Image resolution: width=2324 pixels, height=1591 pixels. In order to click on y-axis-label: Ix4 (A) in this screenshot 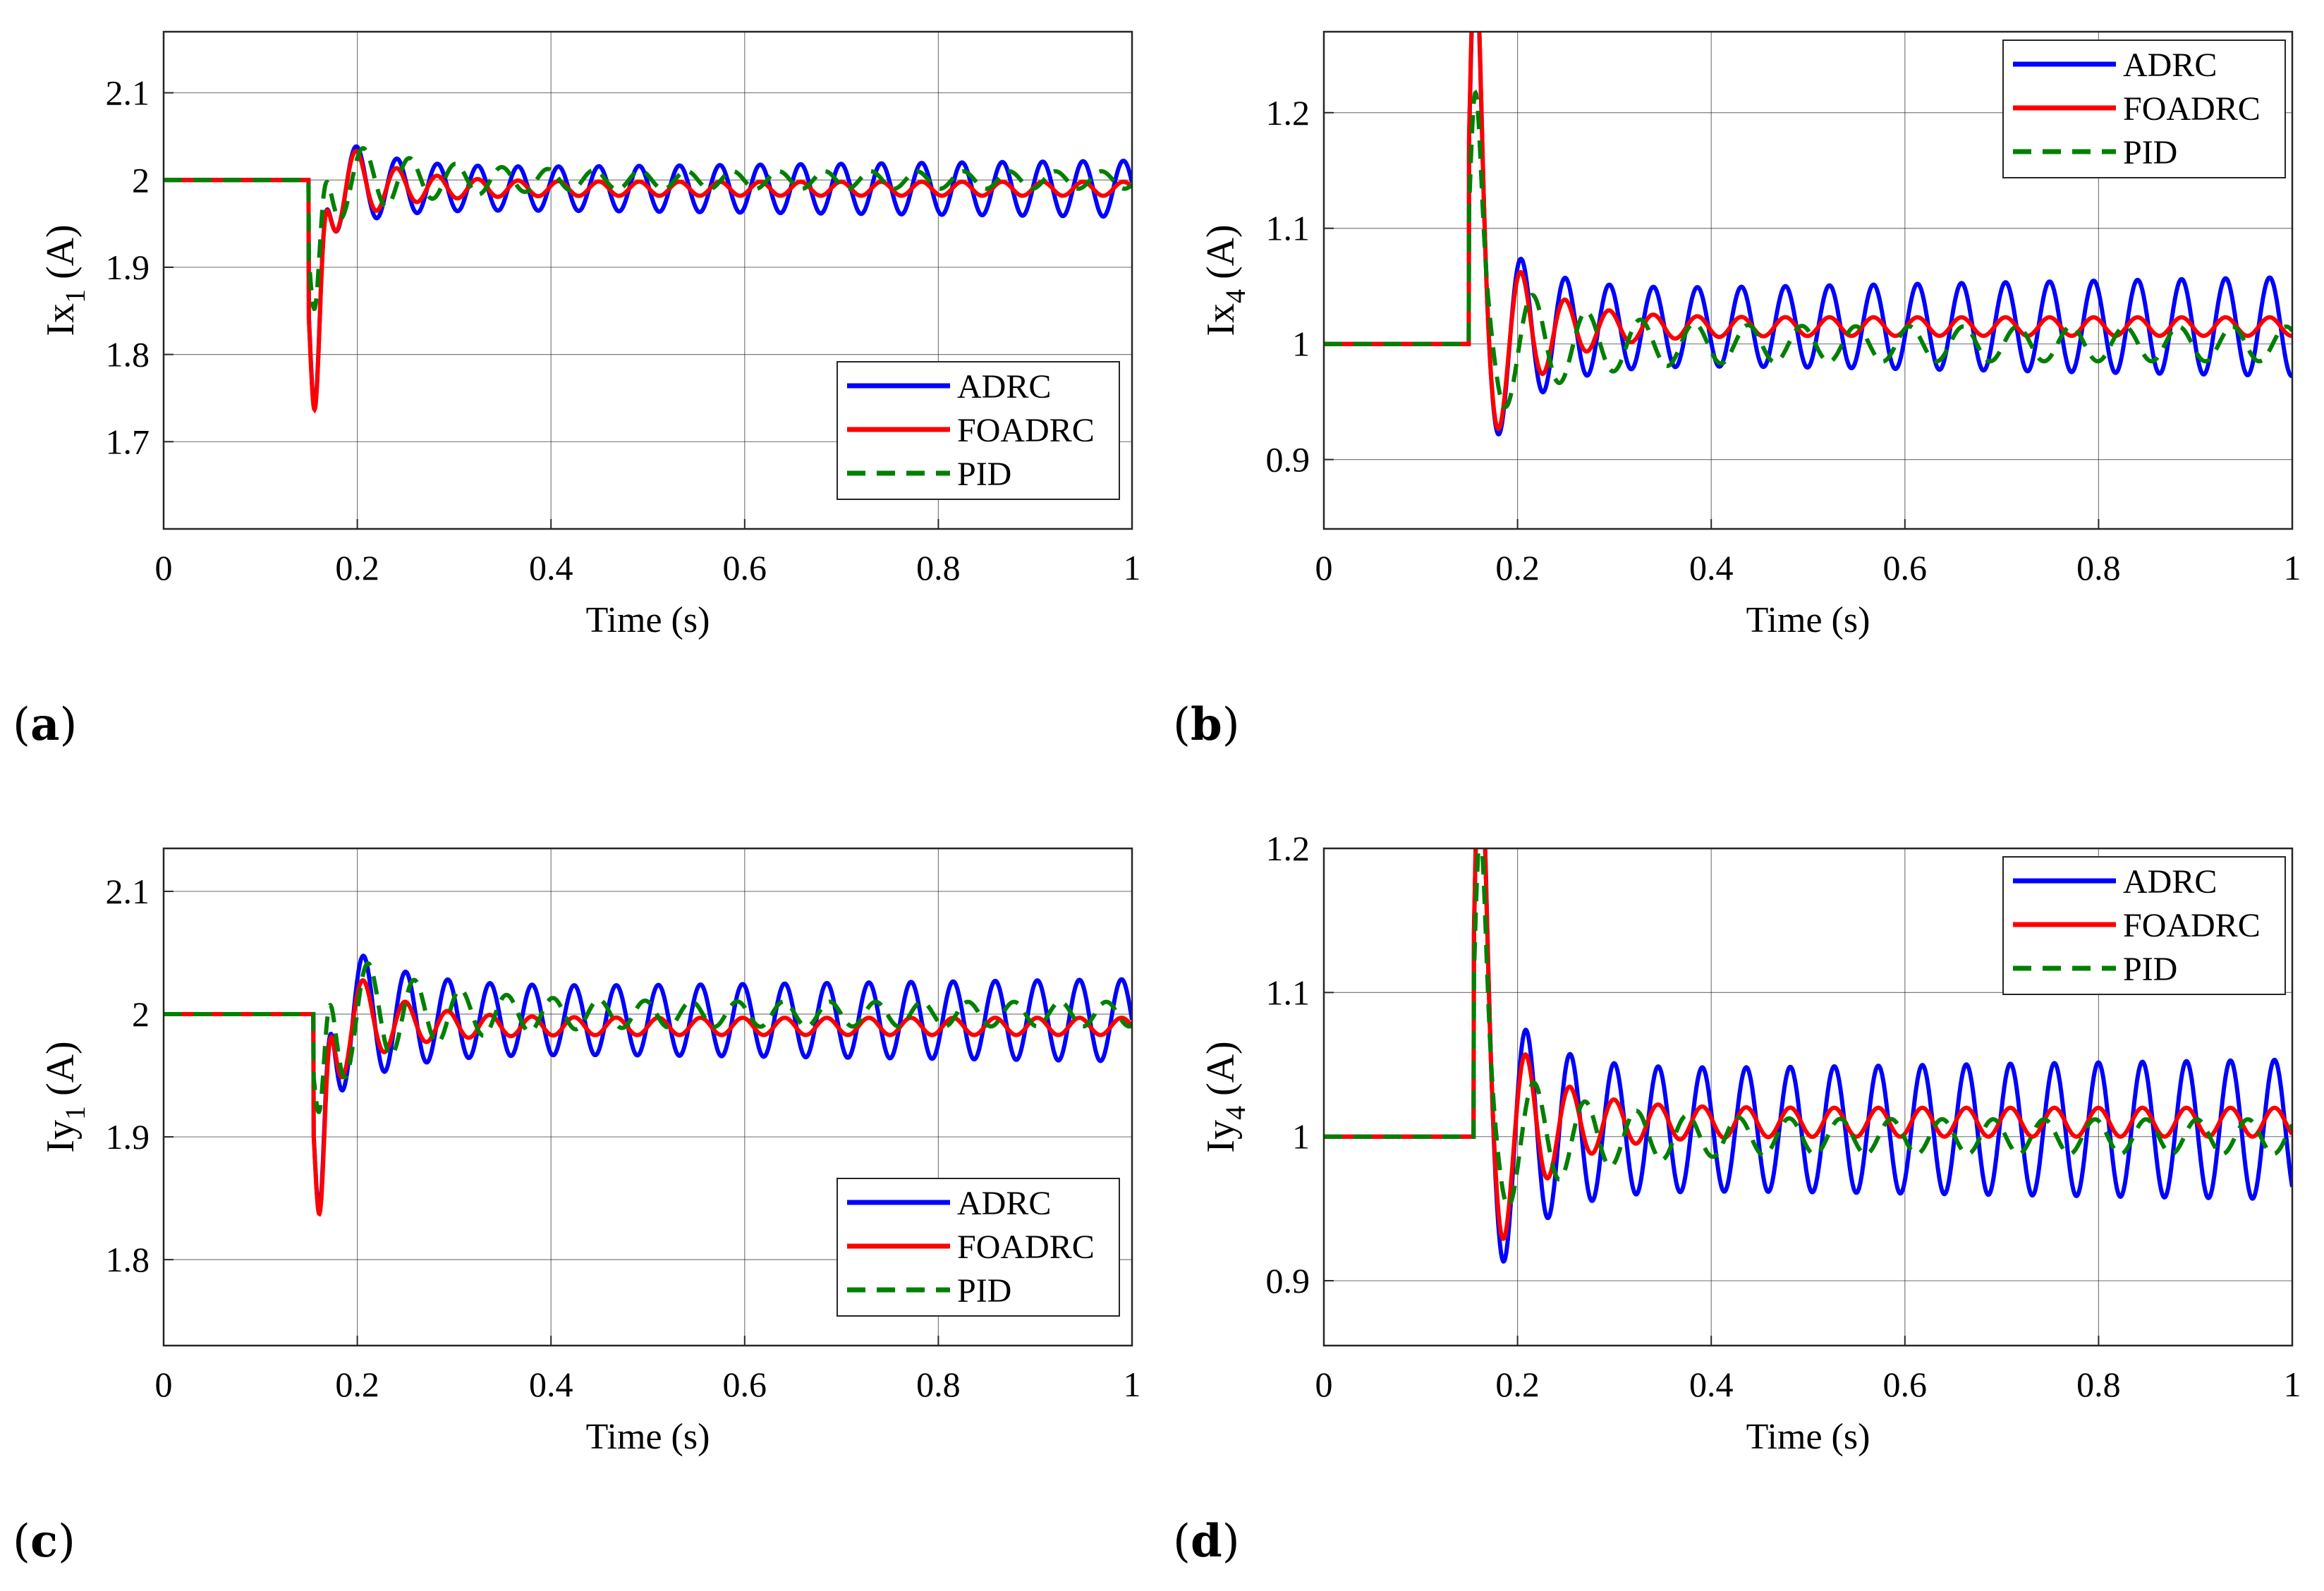, I will do `click(1225, 280)`.